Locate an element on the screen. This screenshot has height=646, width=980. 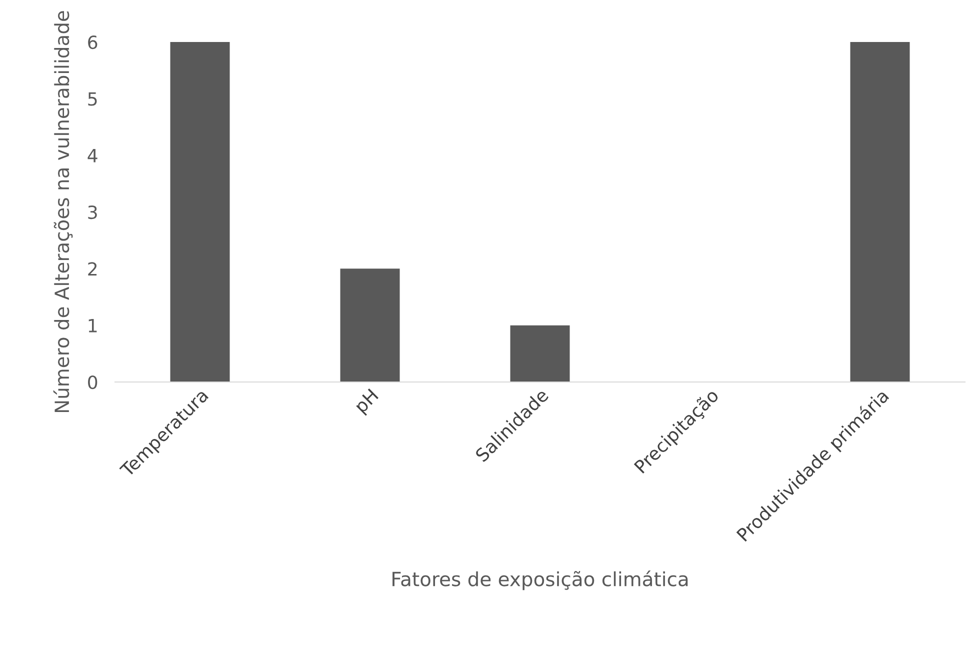
y-tick-label: 2 is located at coordinates (92, 269).